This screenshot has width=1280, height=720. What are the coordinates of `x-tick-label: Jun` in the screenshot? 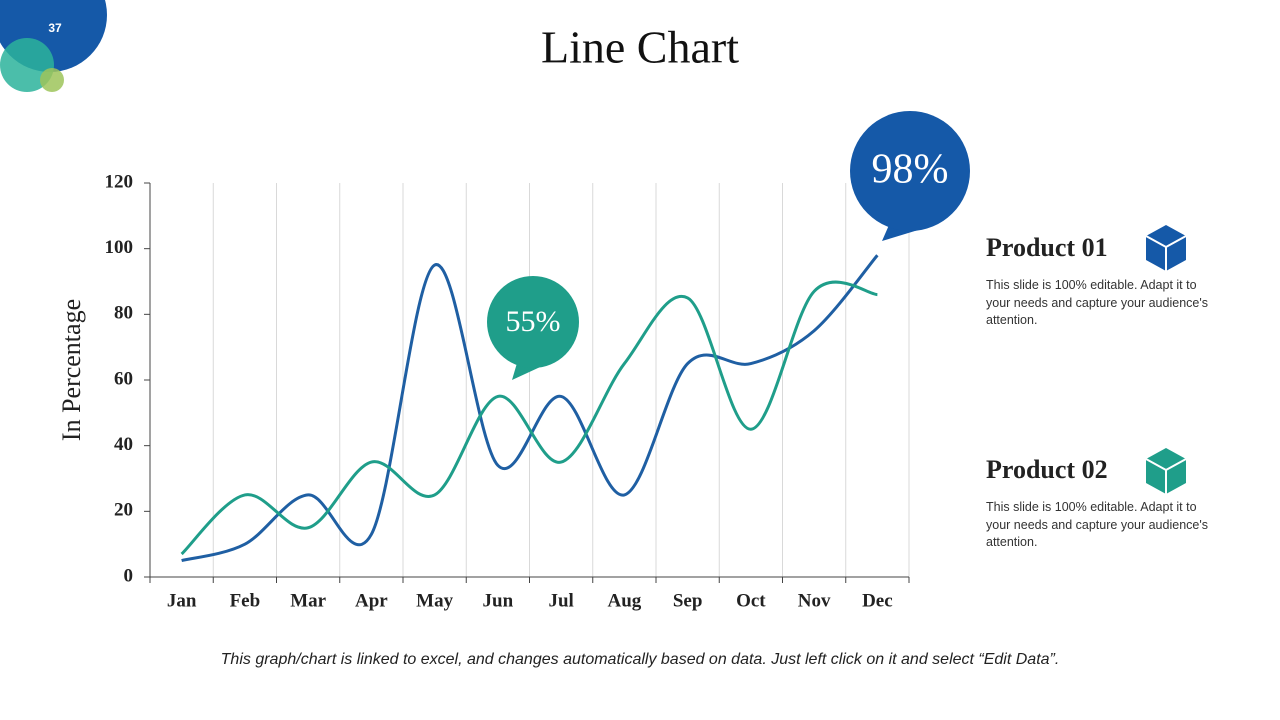 It's located at (498, 600).